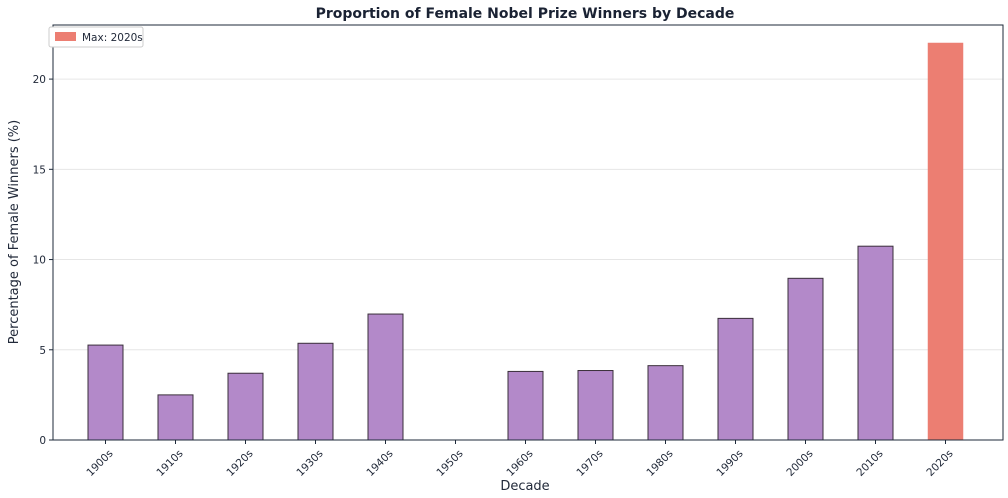 The width and height of the screenshot is (1008, 498). I want to click on legend-label: Max: 2020s, so click(112, 38).